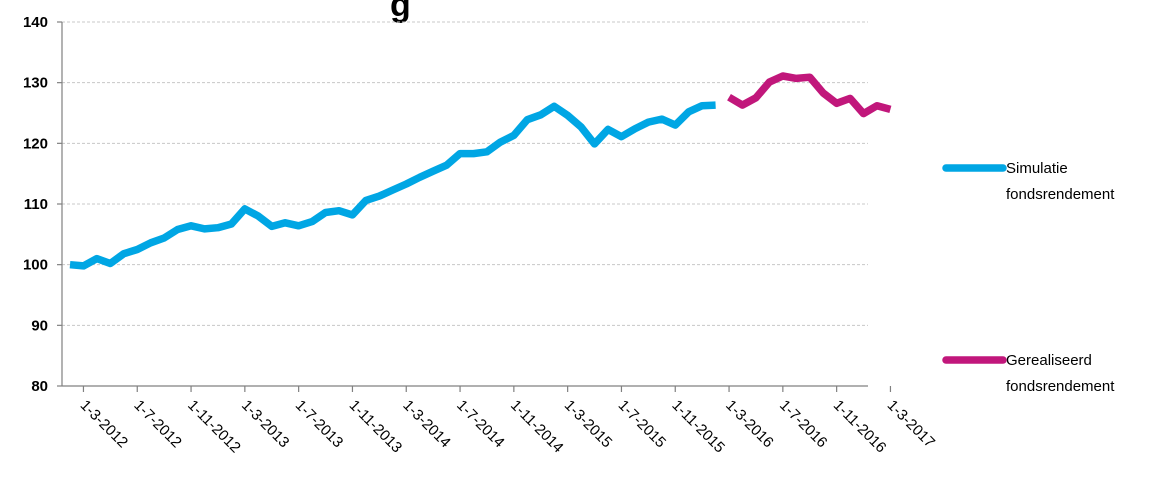  Describe the element at coordinates (1037, 168) in the screenshot. I see `legend-label-1-line-1: Simulatie` at that location.